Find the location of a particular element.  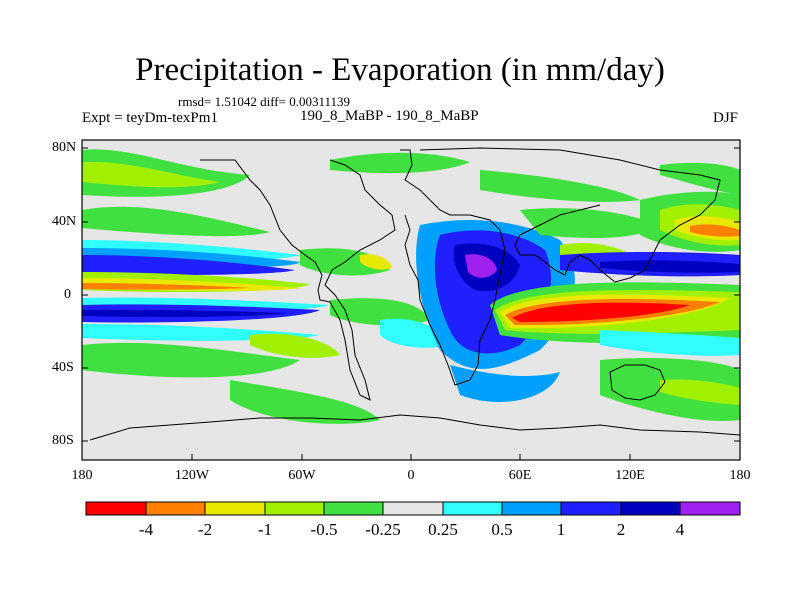

colorbar-label: -0.5 is located at coordinates (324, 529).